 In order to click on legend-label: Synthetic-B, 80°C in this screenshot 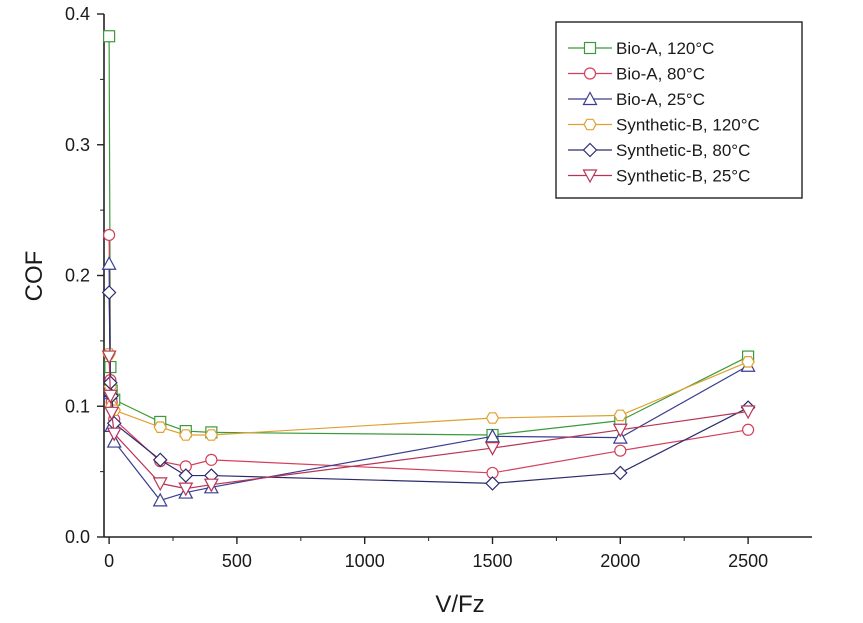, I will do `click(683, 150)`.